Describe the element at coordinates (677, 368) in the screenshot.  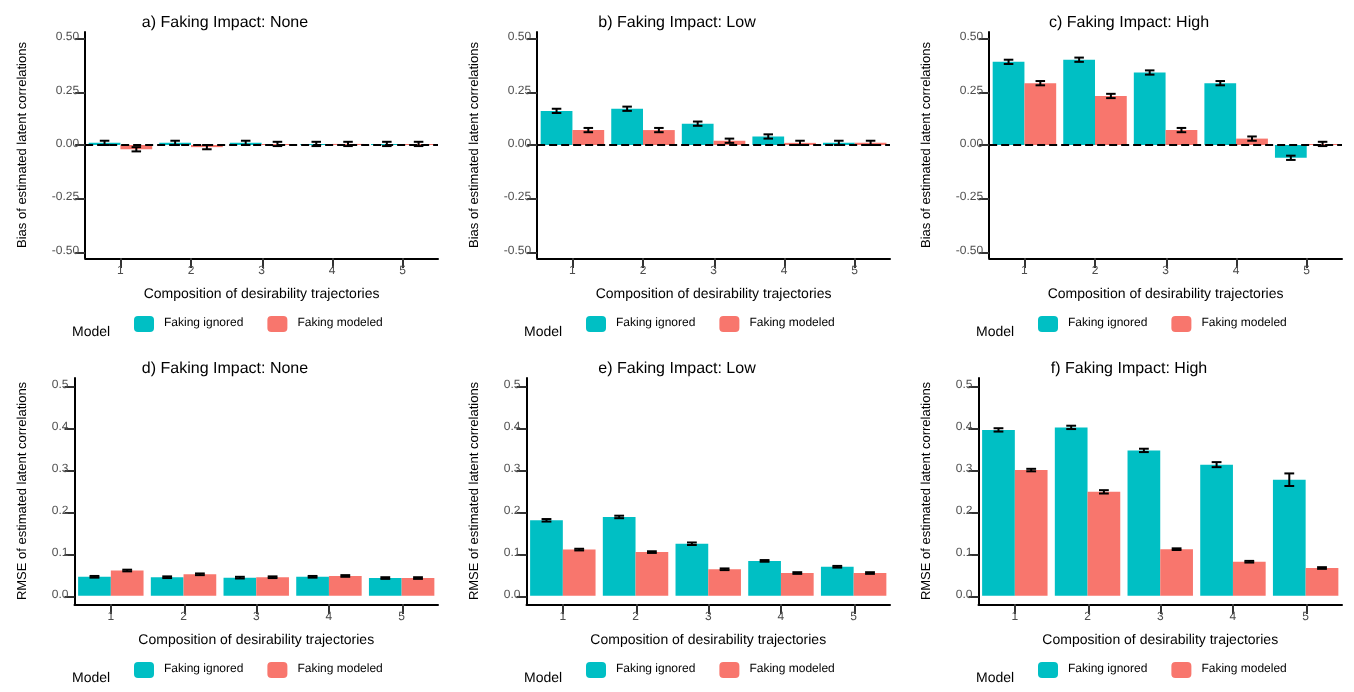
I see `chart-title: e) Faking Impact: Low` at that location.